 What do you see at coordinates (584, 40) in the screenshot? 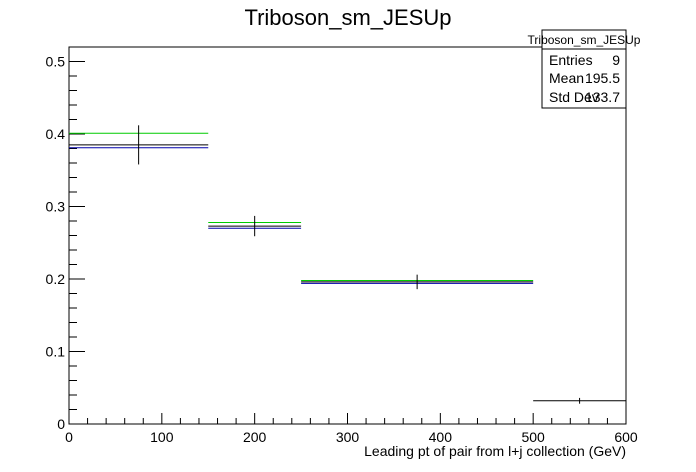
I see `stats-box-title: Triboson_sm_JESUp` at bounding box center [584, 40].